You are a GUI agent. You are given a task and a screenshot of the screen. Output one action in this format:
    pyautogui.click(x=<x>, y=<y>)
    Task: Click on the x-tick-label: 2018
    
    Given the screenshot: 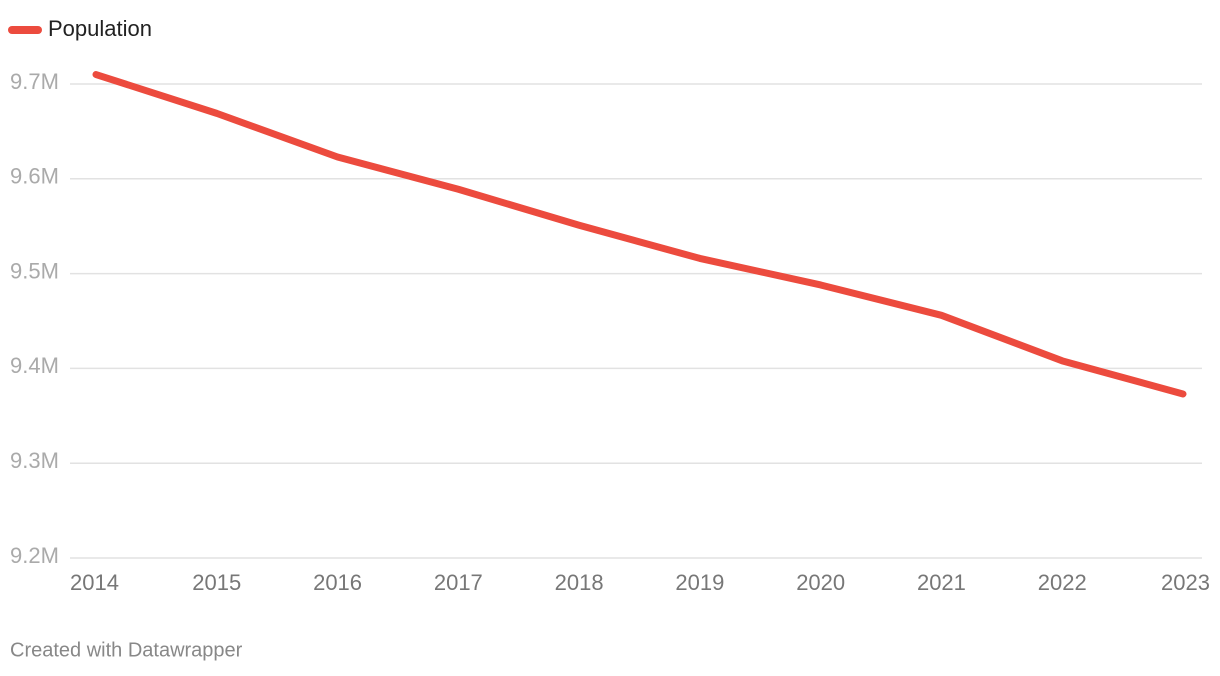 What is the action you would take?
    pyautogui.click(x=579, y=582)
    